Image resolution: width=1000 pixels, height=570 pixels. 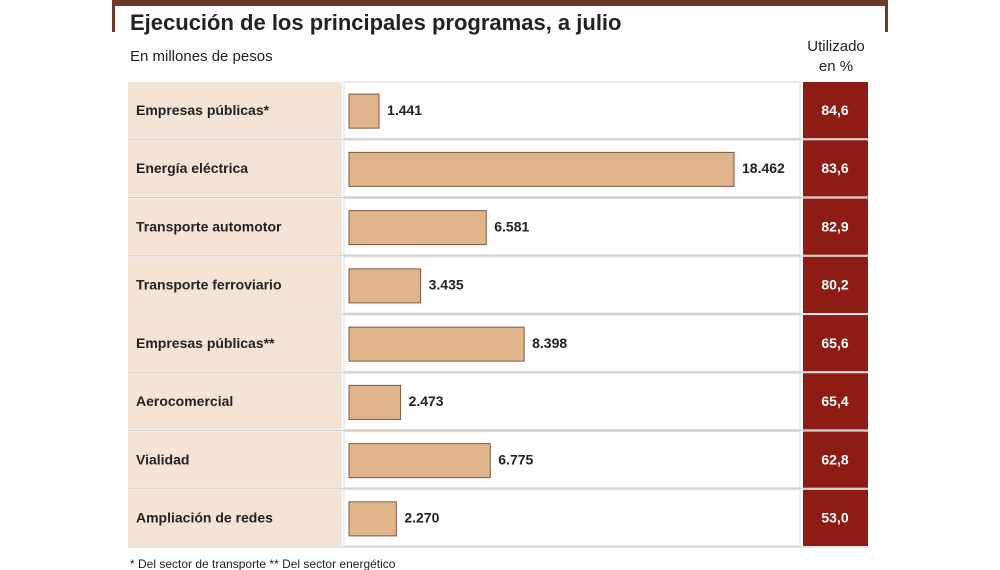 What do you see at coordinates (549, 343) in the screenshot?
I see `value-label: 8.398` at bounding box center [549, 343].